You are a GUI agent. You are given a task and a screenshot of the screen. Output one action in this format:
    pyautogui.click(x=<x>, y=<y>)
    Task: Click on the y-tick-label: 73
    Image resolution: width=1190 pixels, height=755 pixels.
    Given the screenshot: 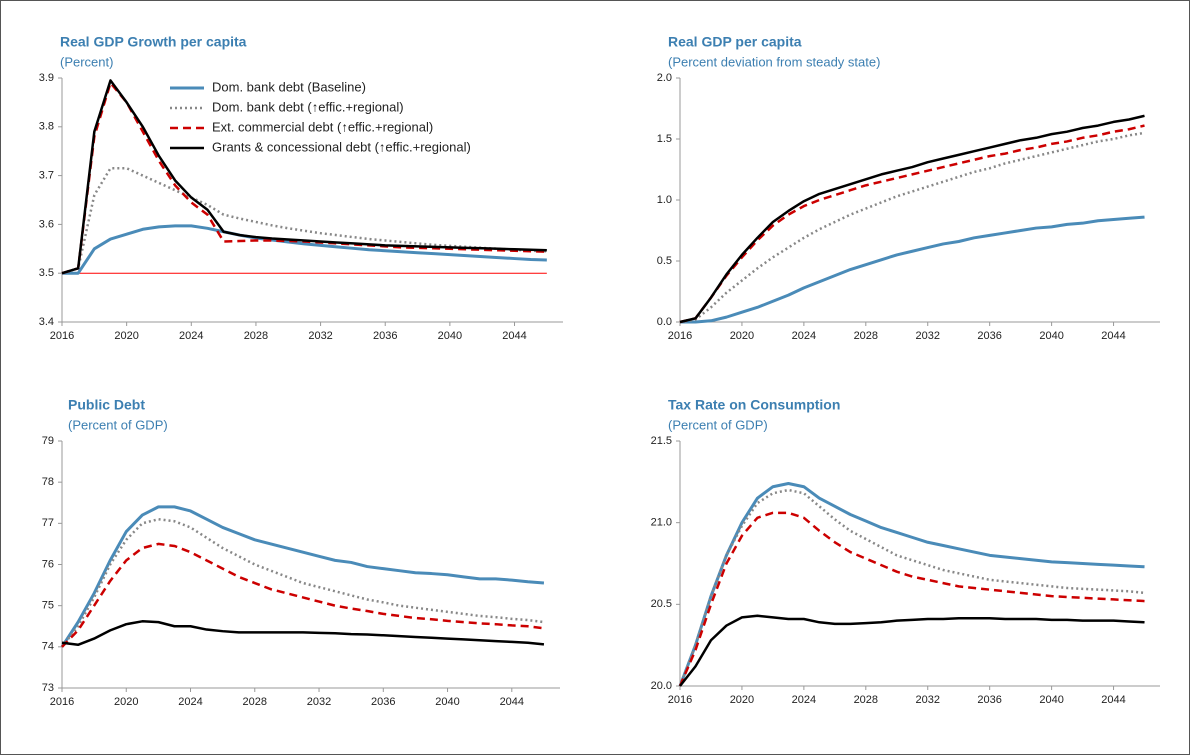 What is the action you would take?
    pyautogui.click(x=48, y=688)
    